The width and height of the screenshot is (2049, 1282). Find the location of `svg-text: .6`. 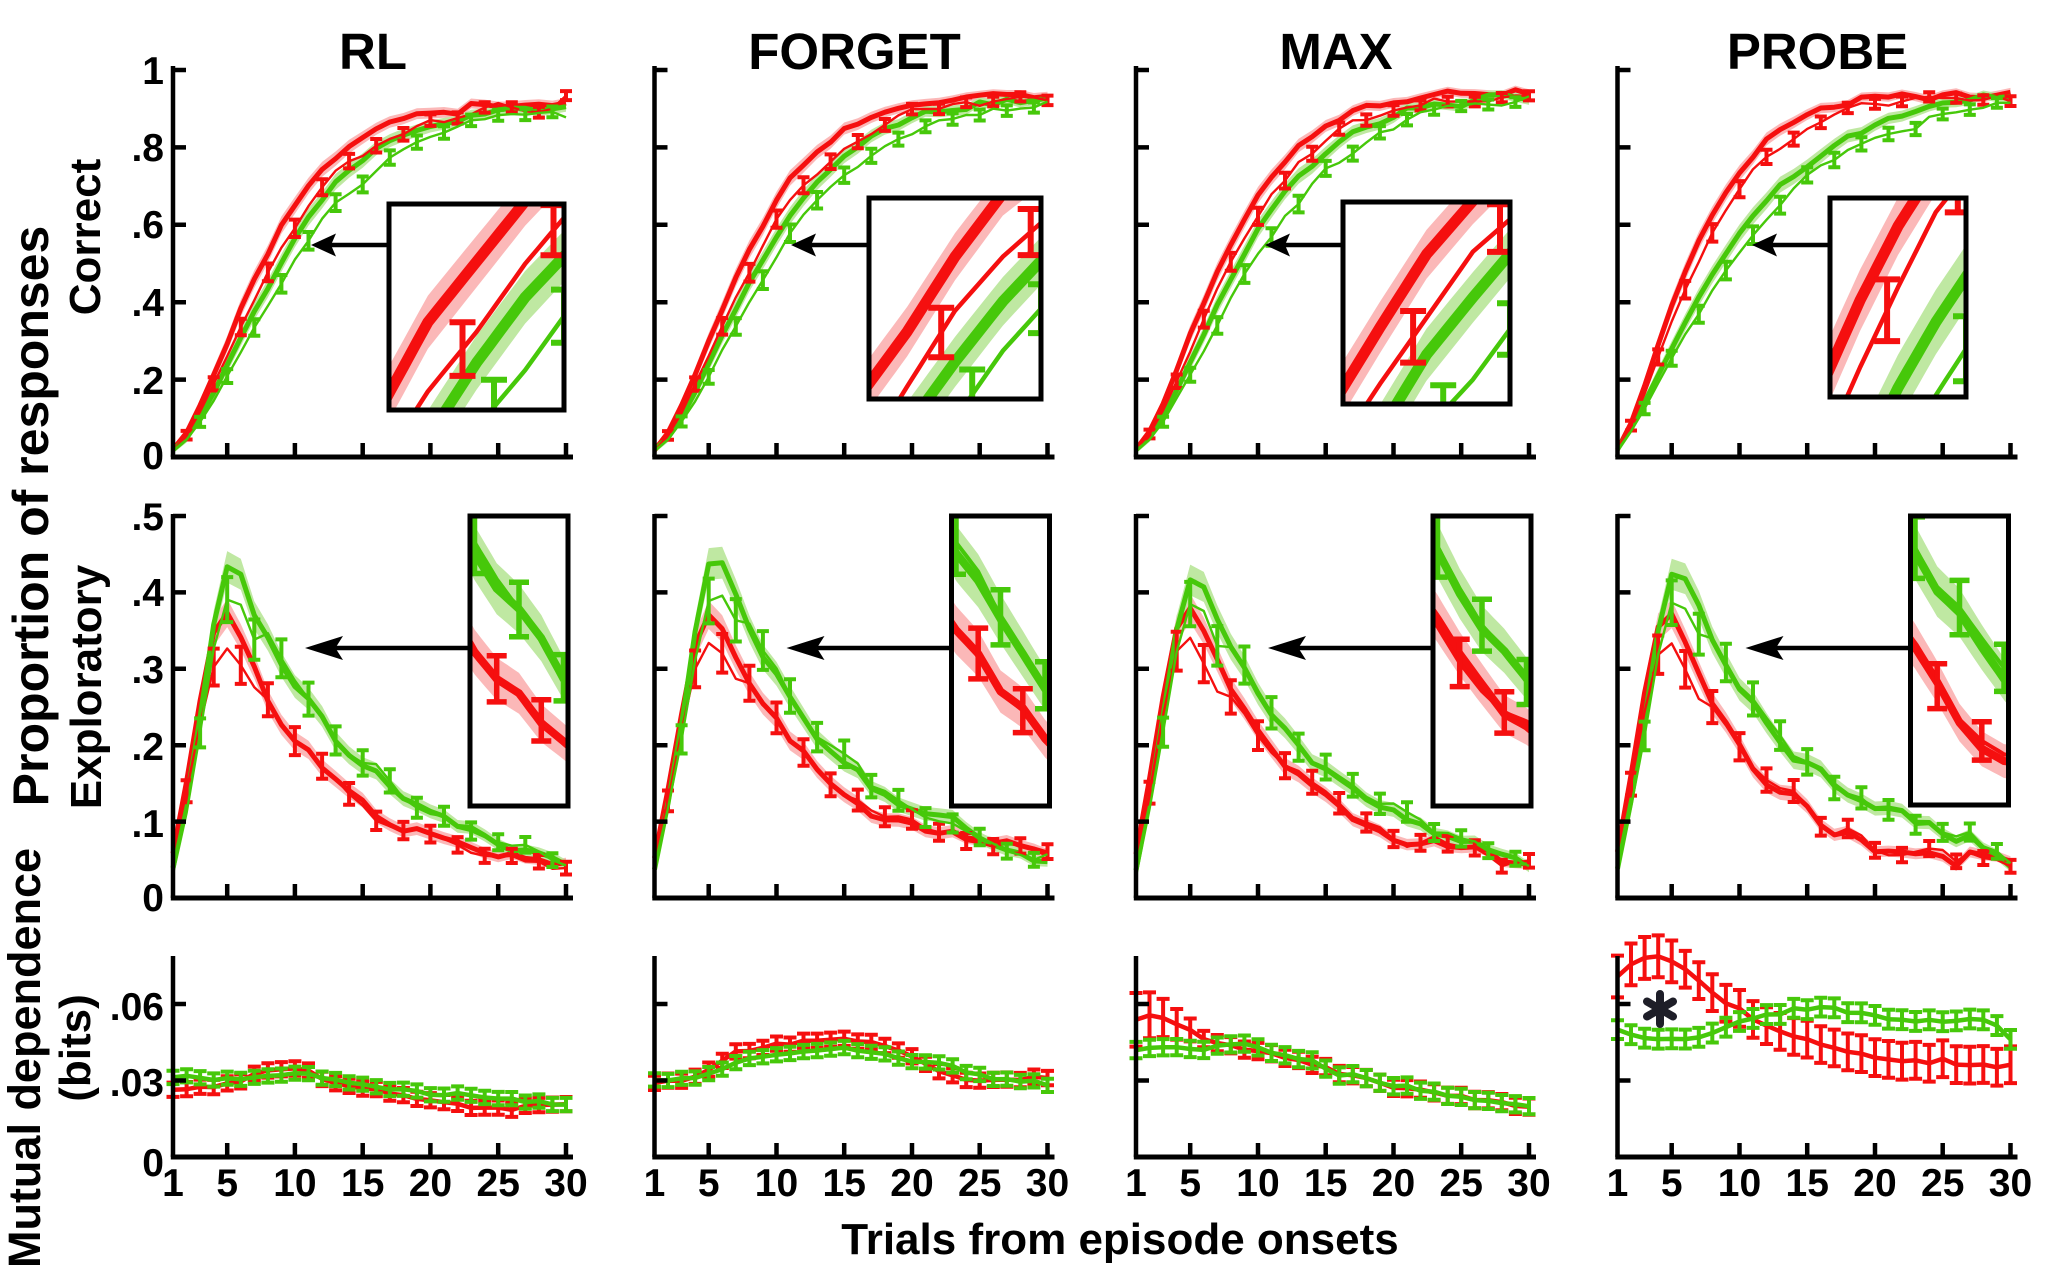

svg-text: .6 is located at coordinates (147, 225).